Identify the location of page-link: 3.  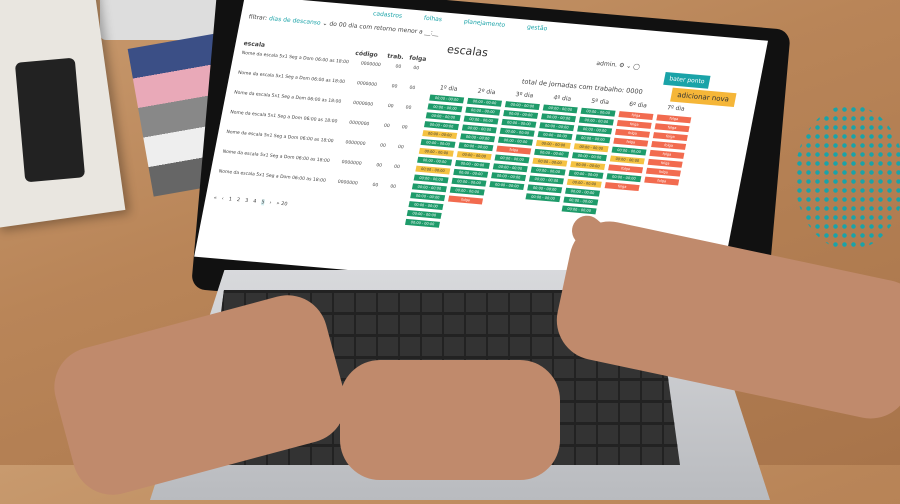
(246, 201).